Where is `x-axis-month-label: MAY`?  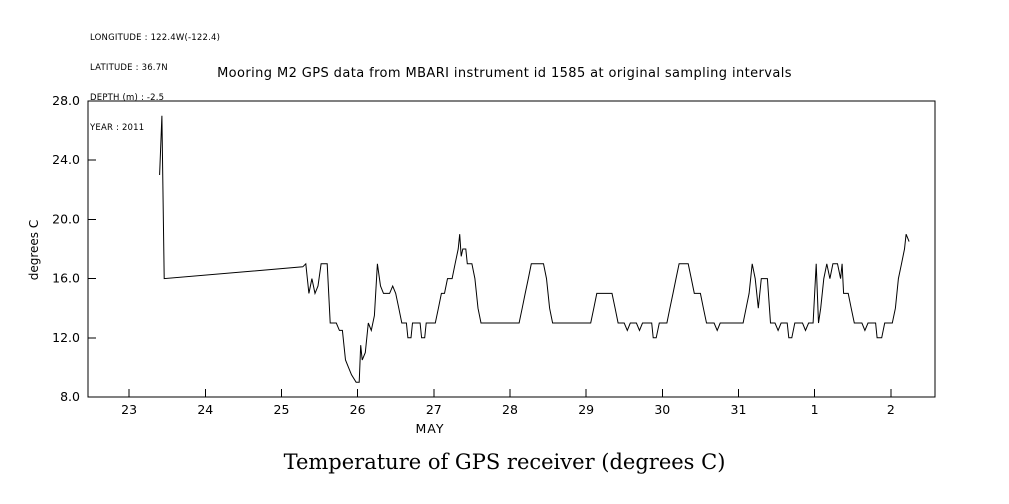
x-axis-month-label: MAY is located at coordinates (430, 428).